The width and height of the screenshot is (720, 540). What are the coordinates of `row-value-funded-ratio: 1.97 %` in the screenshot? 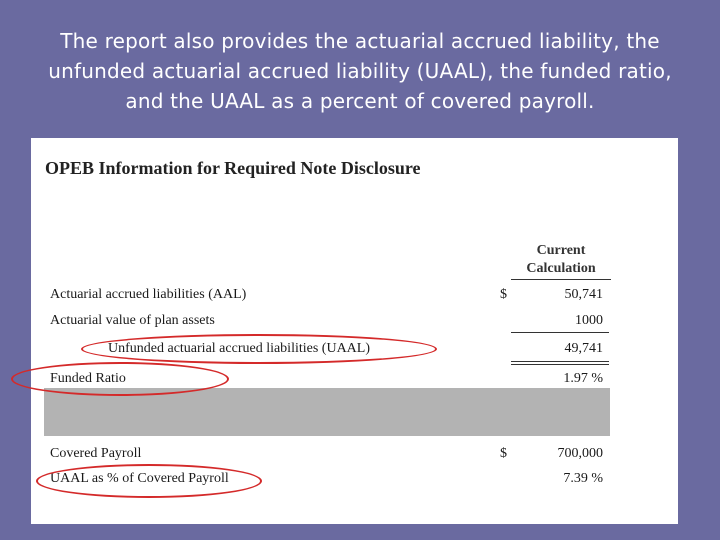 It's located at (583, 378).